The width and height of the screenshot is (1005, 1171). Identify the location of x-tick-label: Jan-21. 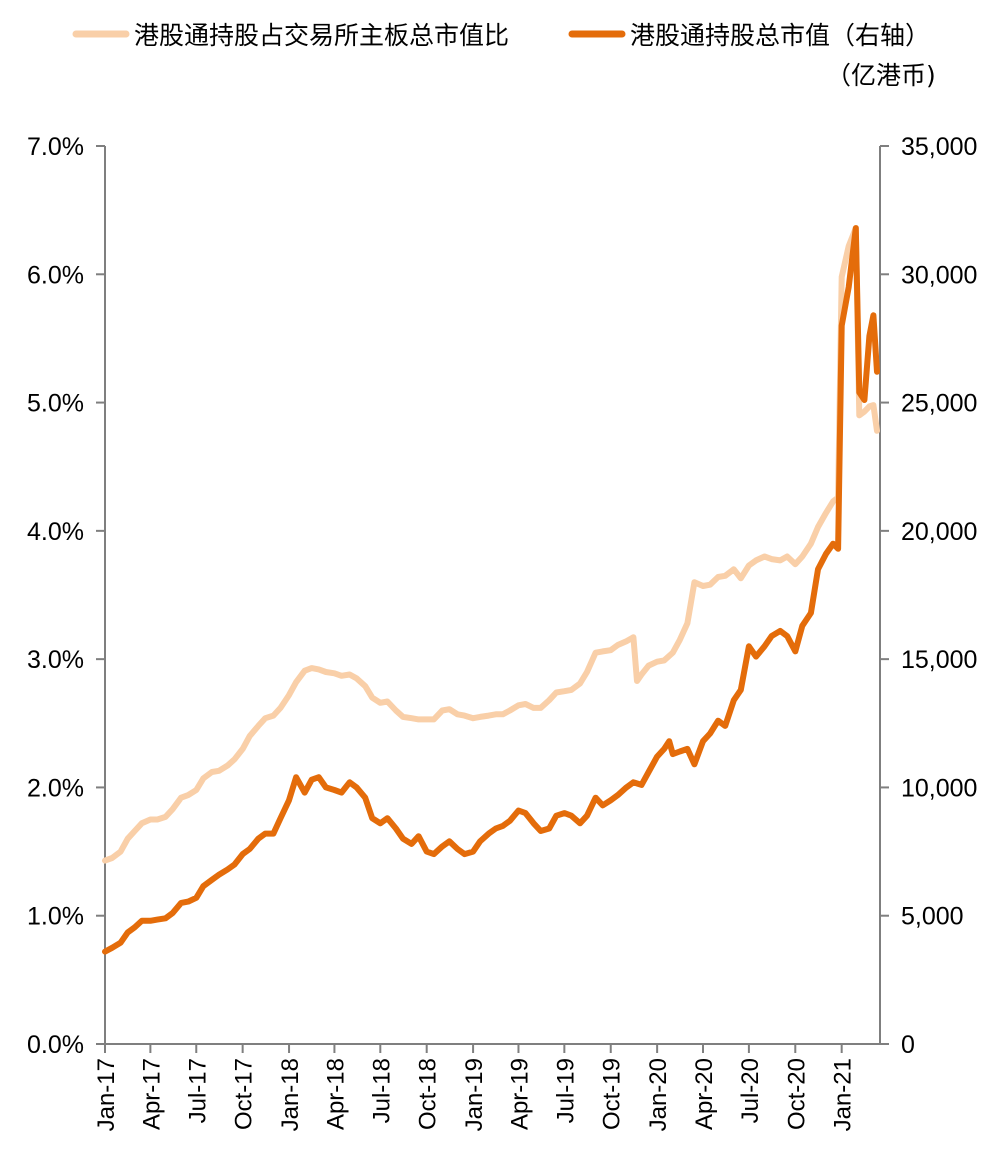
(843, 1094).